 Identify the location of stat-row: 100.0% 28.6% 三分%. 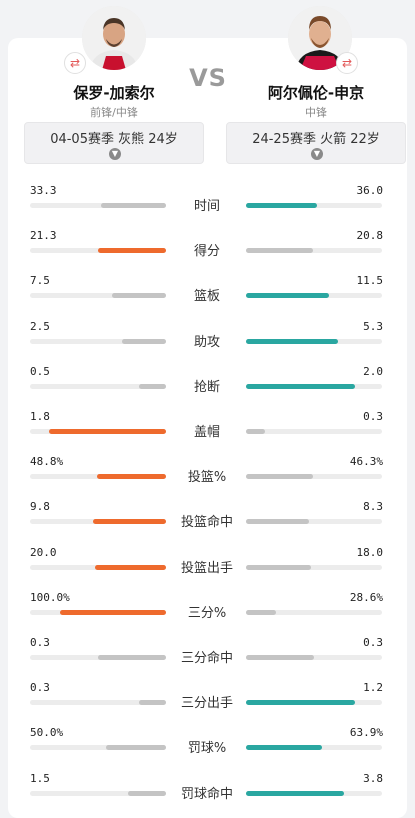
(207, 614).